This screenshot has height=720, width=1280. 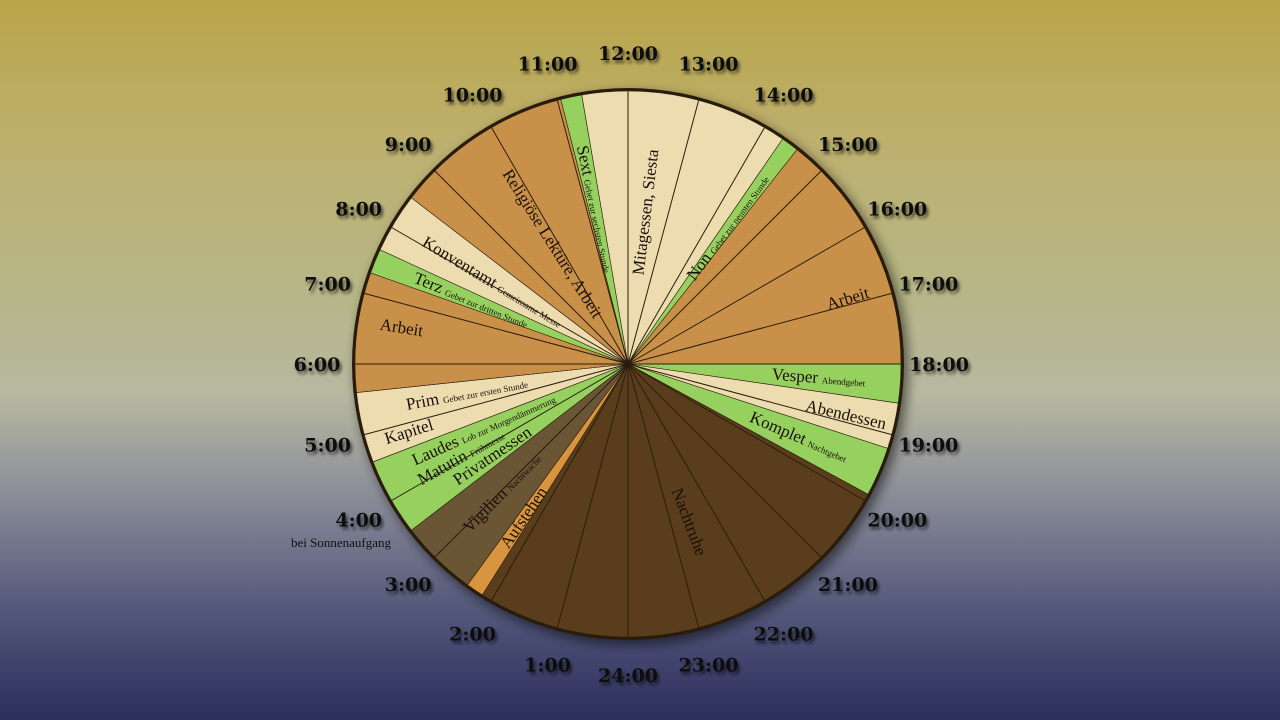 What do you see at coordinates (928, 285) in the screenshot?
I see `hour-label: 17:00` at bounding box center [928, 285].